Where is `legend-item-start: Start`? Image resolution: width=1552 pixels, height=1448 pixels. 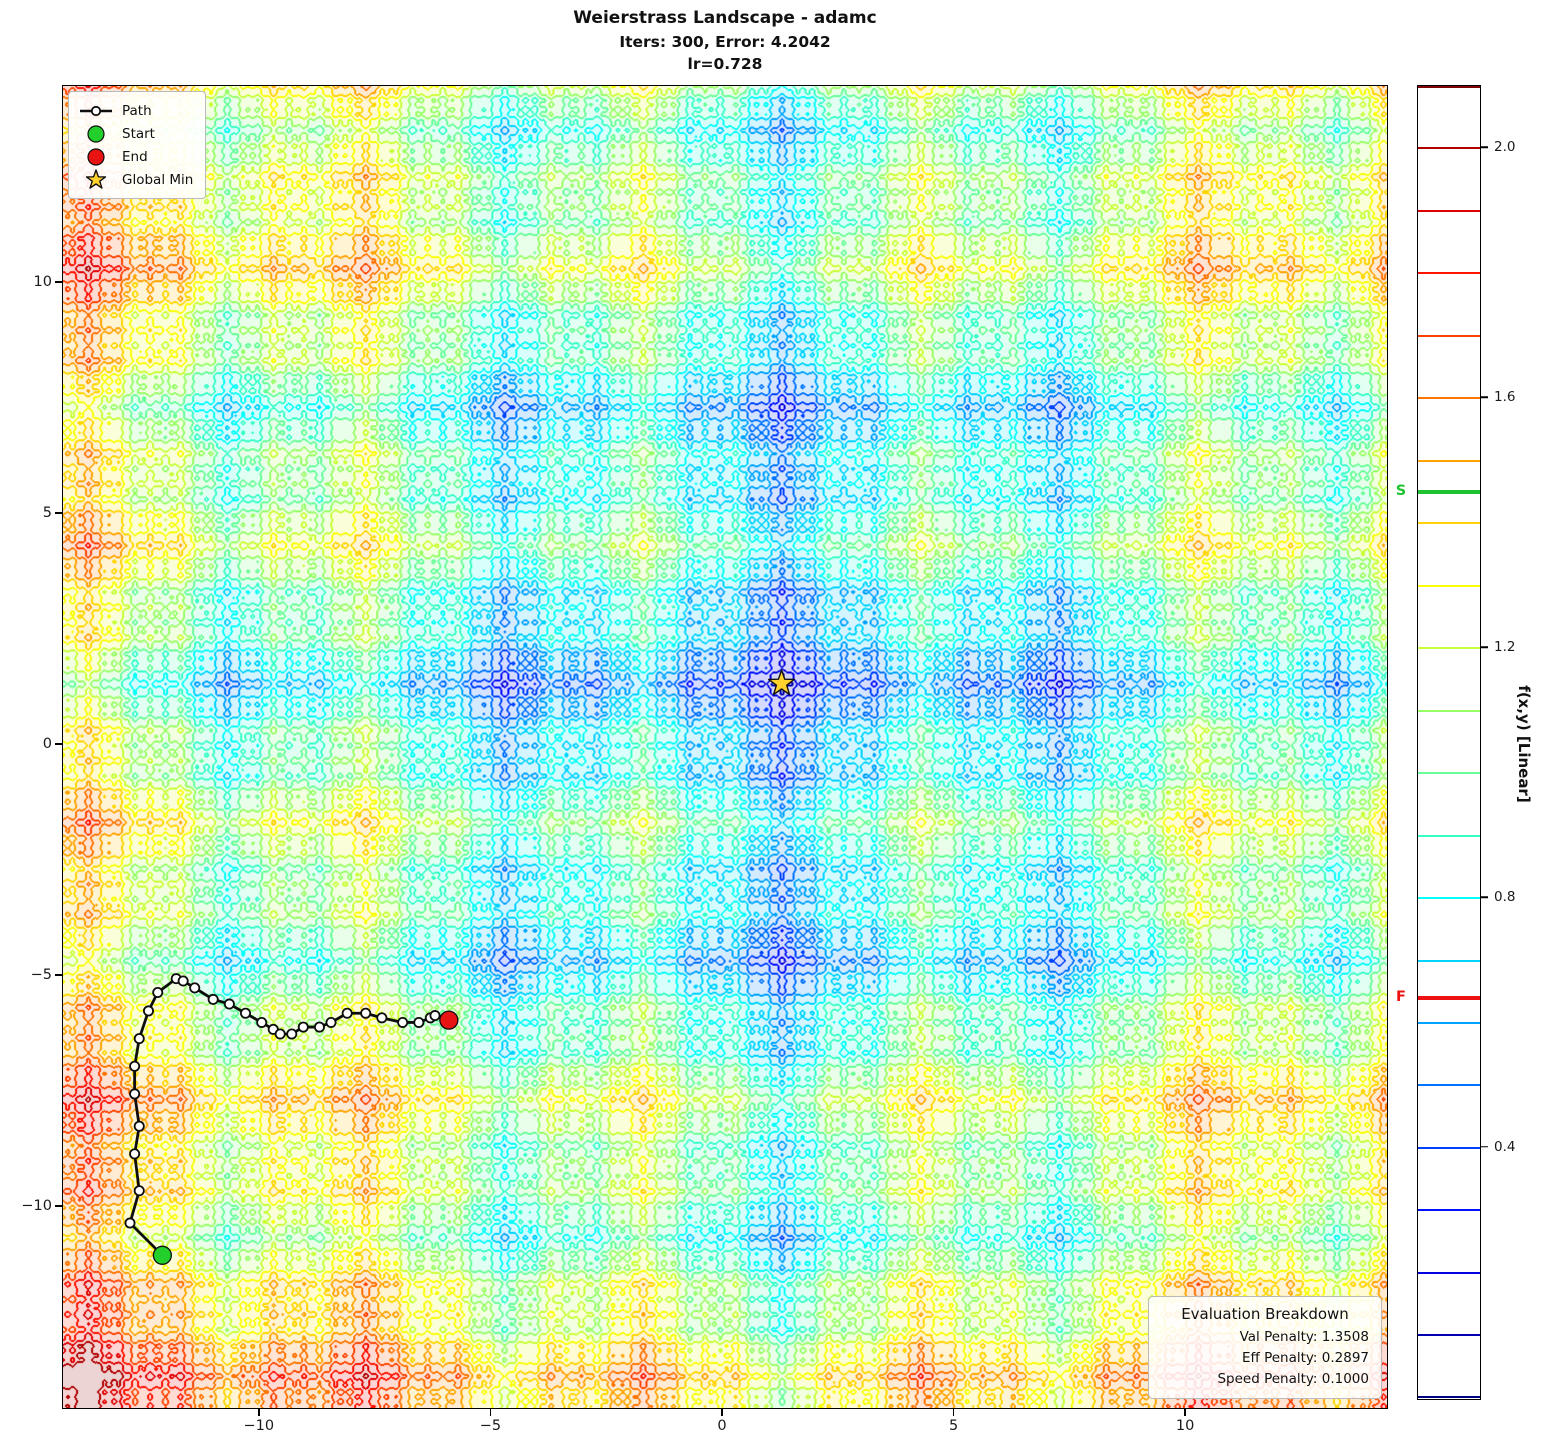 legend-item-start: Start is located at coordinates (135, 133).